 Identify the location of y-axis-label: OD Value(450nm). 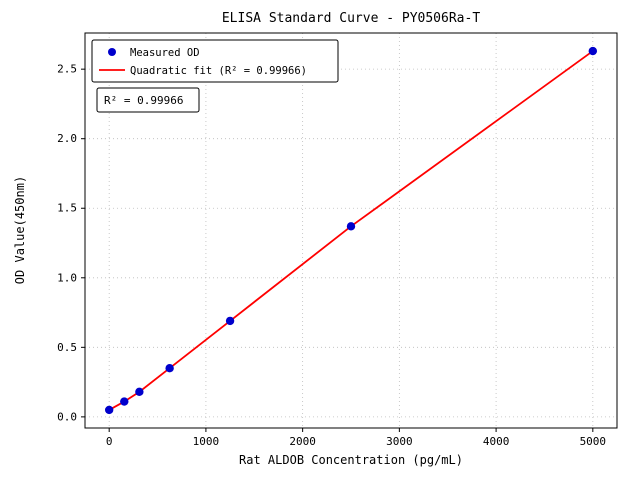
(20, 230).